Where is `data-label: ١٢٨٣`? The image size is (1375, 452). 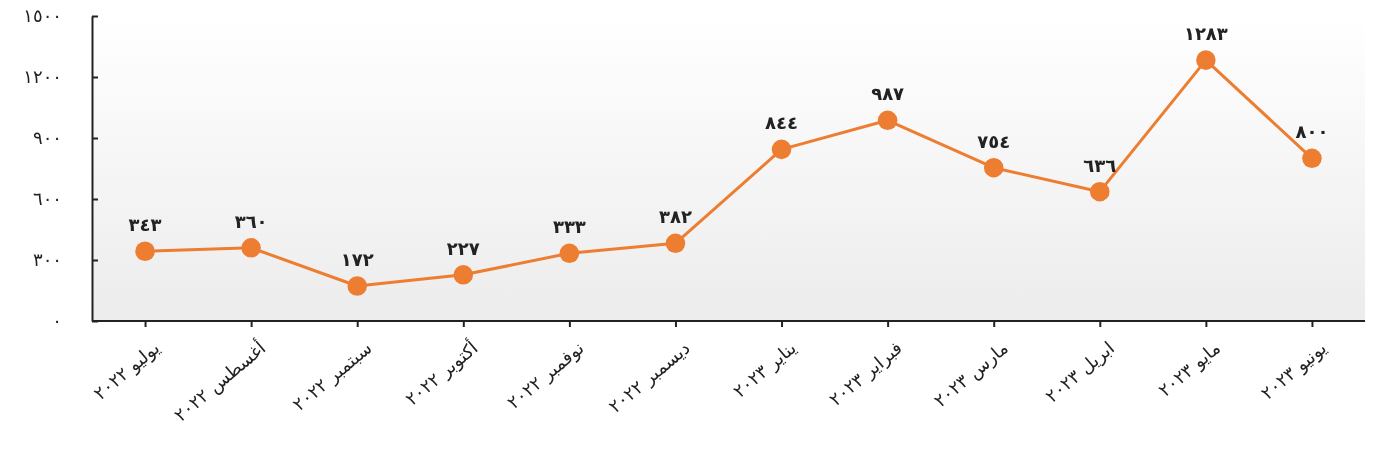 data-label: ١٢٨٣ is located at coordinates (1205, 34).